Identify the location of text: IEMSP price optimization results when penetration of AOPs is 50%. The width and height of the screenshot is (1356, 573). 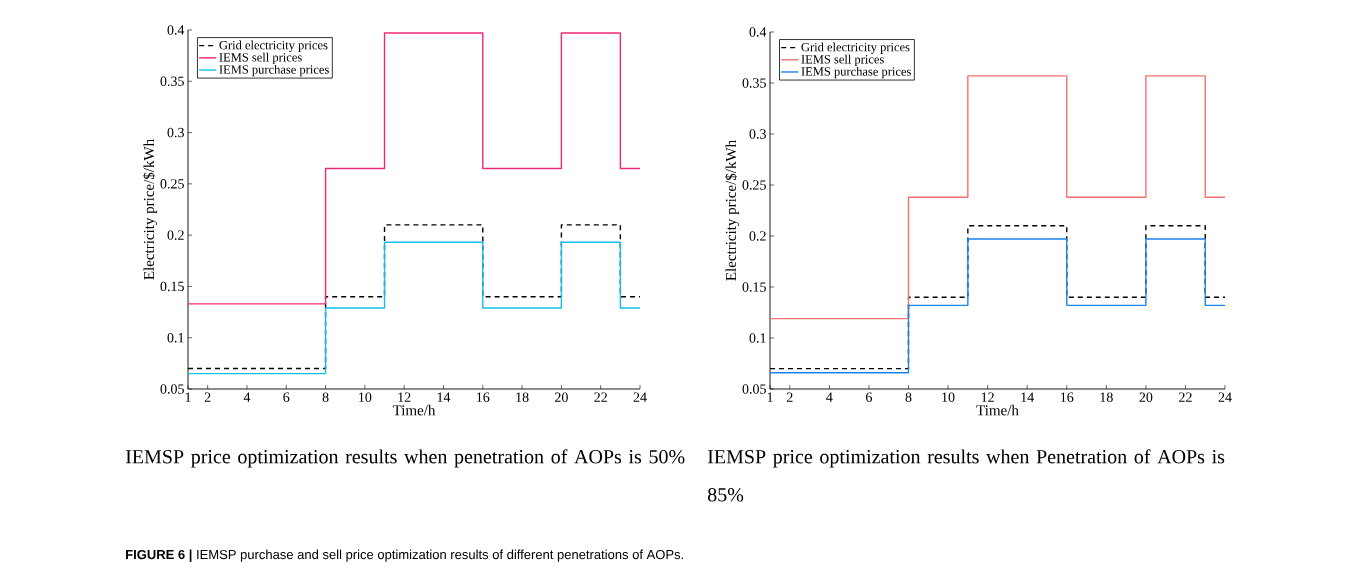
(405, 458).